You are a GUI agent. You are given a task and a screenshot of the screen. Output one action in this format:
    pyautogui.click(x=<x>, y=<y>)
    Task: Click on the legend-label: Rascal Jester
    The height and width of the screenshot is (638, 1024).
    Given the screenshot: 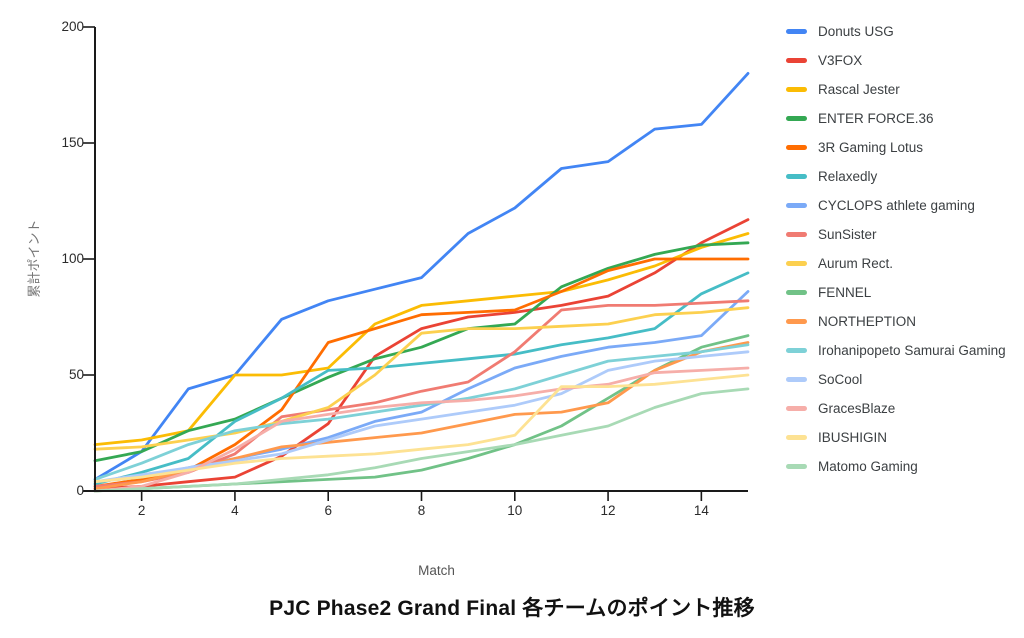 What is the action you would take?
    pyautogui.click(x=859, y=89)
    